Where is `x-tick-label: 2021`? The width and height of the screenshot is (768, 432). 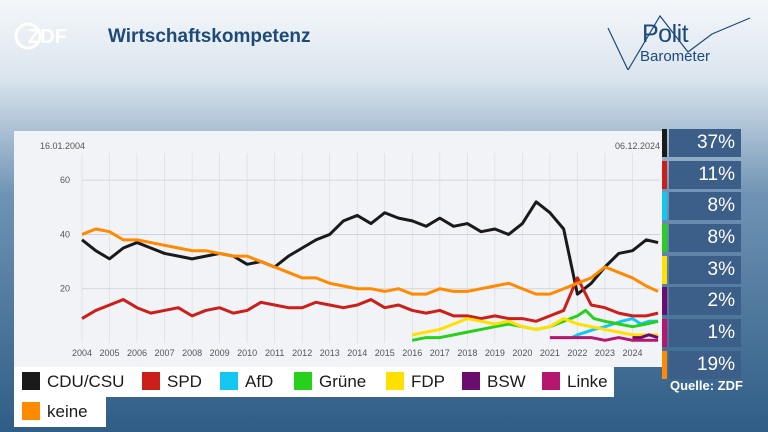
x-tick-label: 2021 is located at coordinates (550, 353).